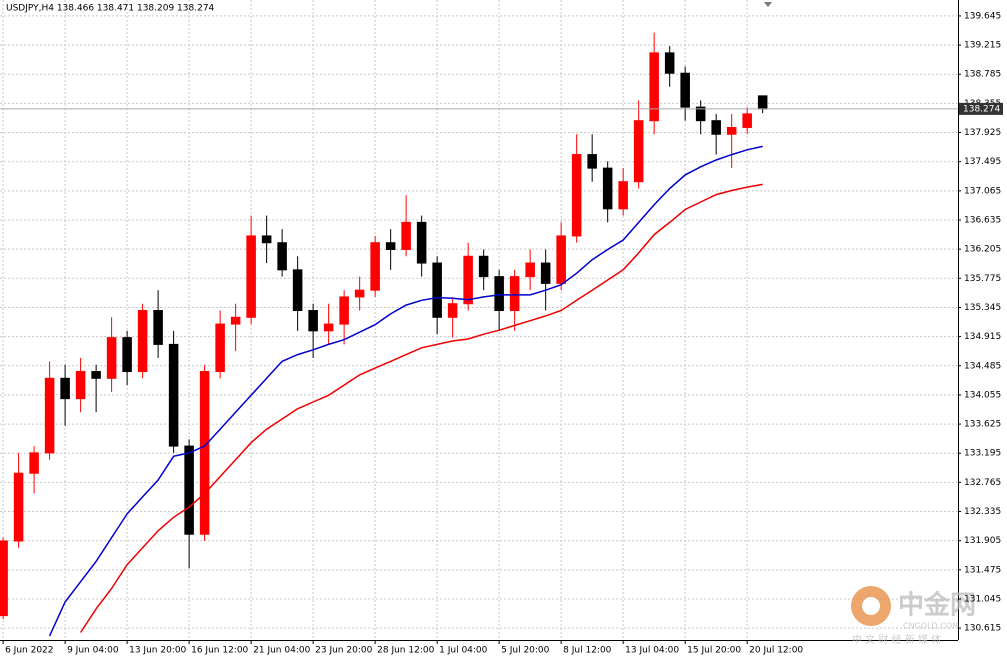 The height and width of the screenshot is (658, 1007). I want to click on shift-marker, so click(768, 4).